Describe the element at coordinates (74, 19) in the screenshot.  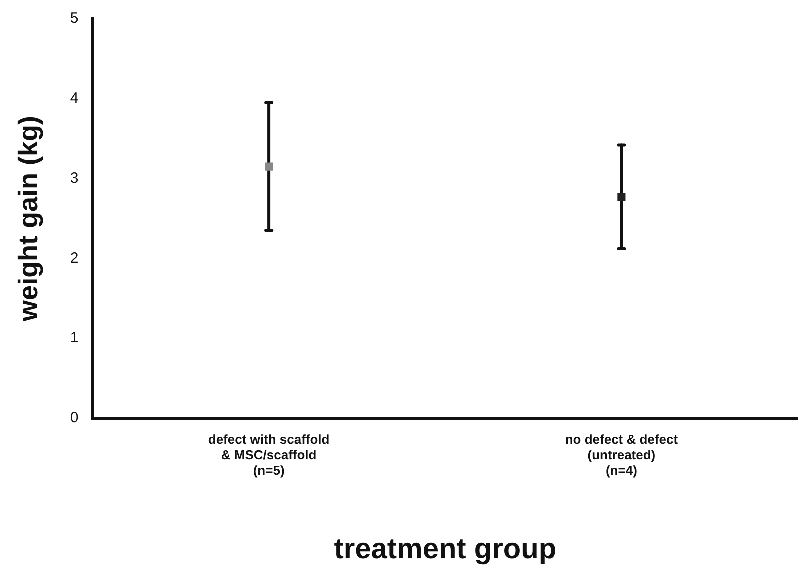
I see `y-tick-label: 5` at that location.